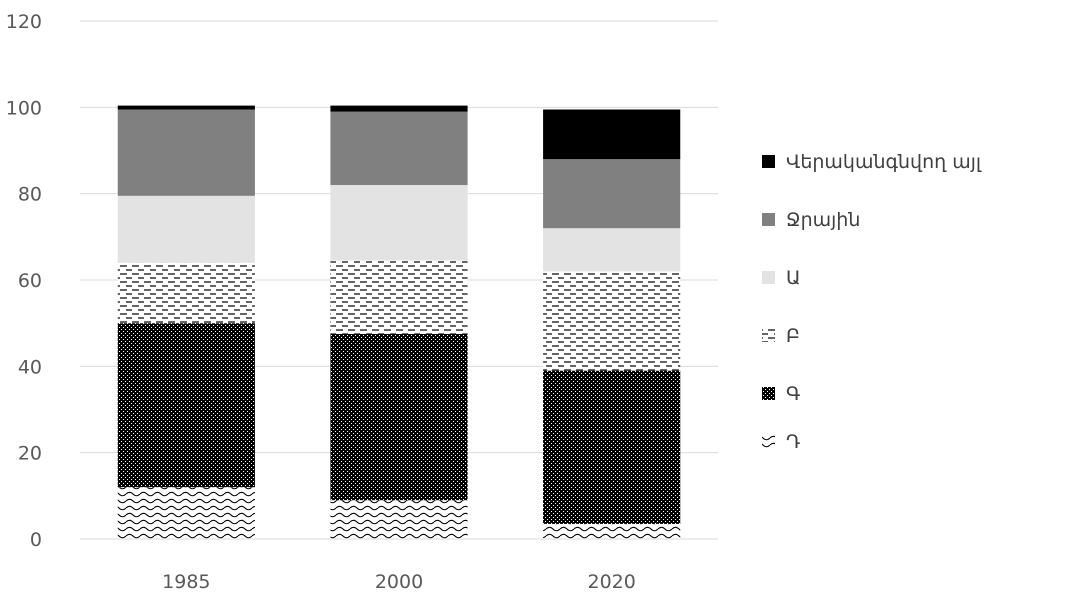  Describe the element at coordinates (872, 302) in the screenshot. I see `legend: Վերականգնվող այլ Ջրային Ա Բ Գ Դ` at that location.